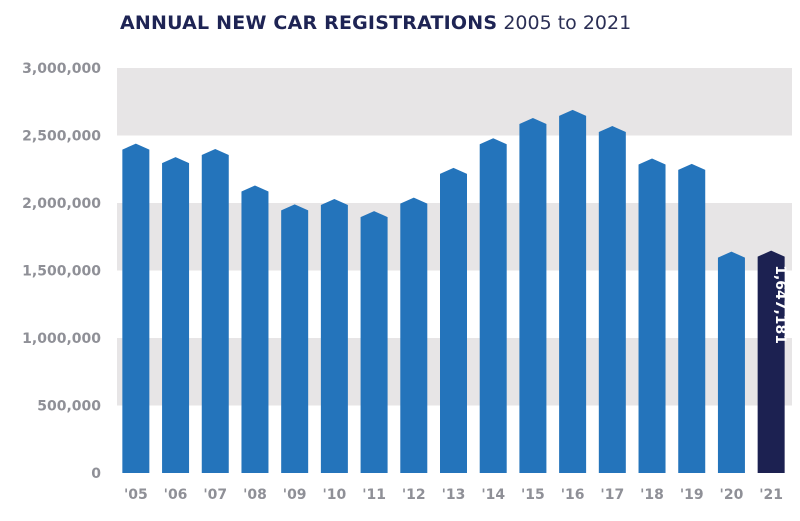 This screenshot has width=800, height=521. I want to click on y-tick-label: 2,500,000, so click(61, 137).